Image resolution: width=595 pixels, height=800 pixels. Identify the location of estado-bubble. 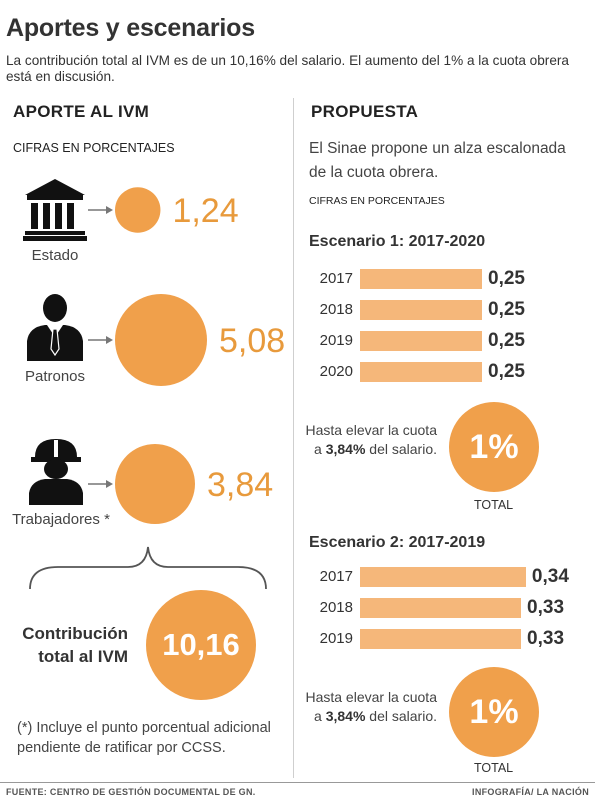
(138, 210).